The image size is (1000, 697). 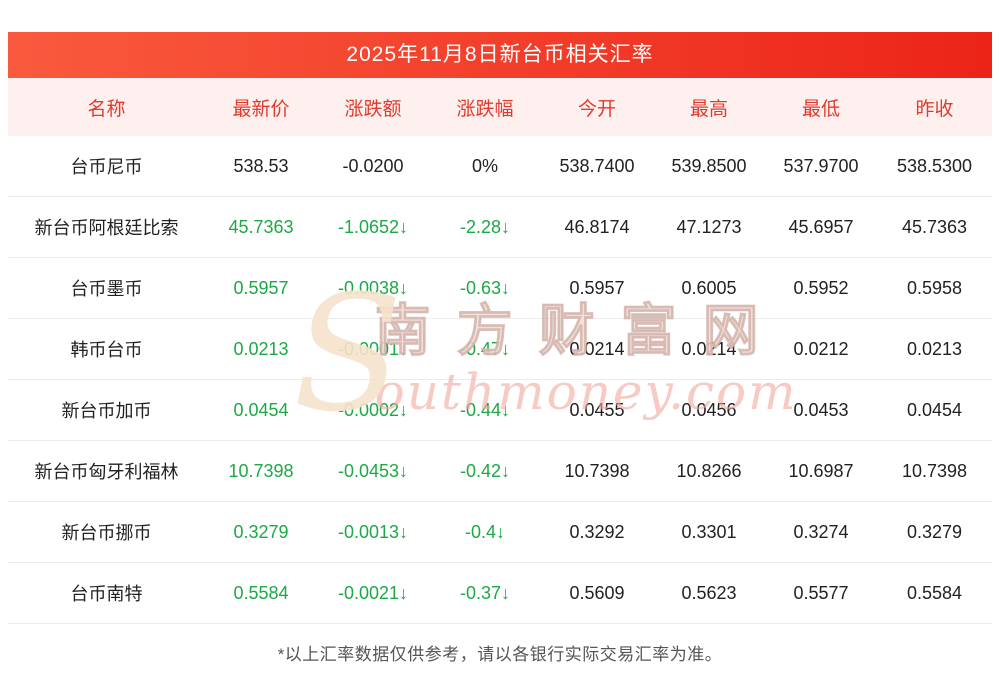 I want to click on cell-pct: -0.47↓, so click(x=485, y=348).